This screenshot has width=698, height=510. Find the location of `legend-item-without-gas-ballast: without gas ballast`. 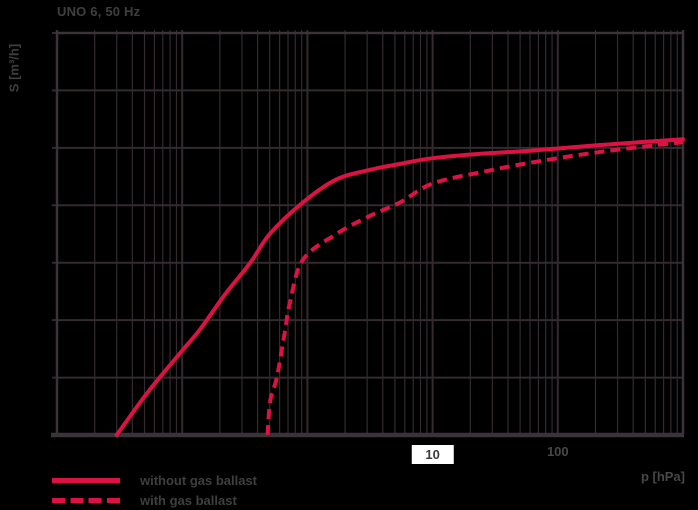

legend-item-without-gas-ballast: without gas ballast is located at coordinates (154, 480).